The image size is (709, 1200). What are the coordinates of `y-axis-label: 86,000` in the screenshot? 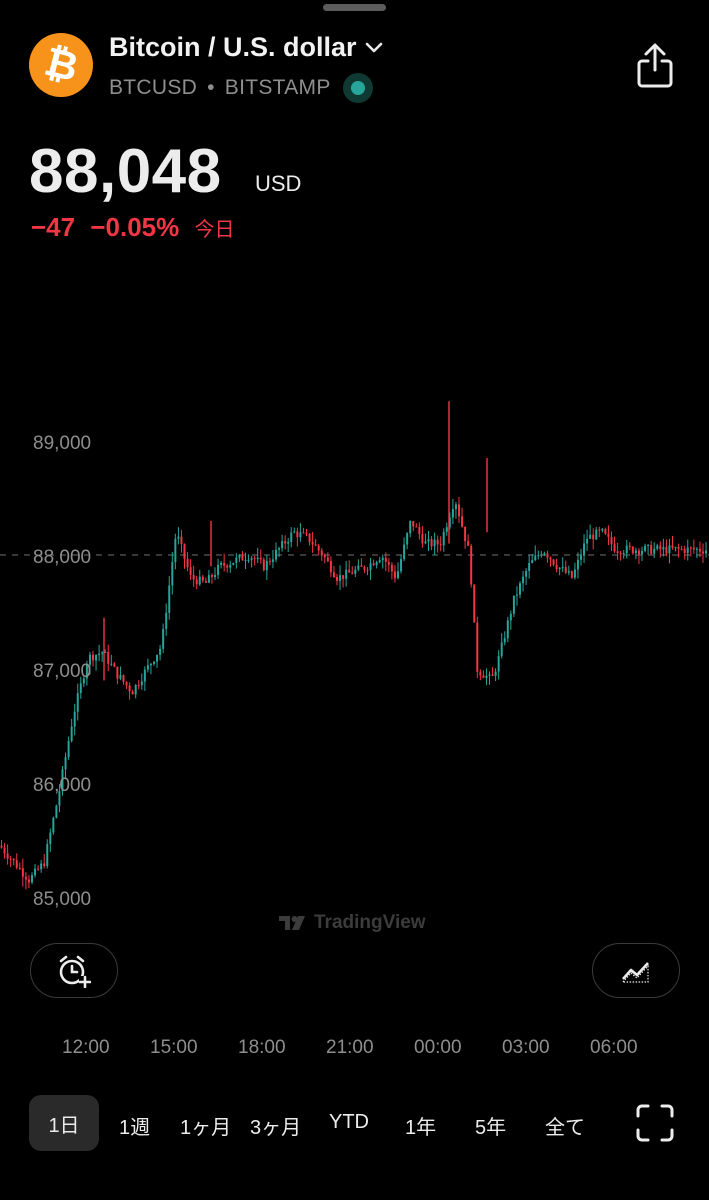 It's located at (62, 785).